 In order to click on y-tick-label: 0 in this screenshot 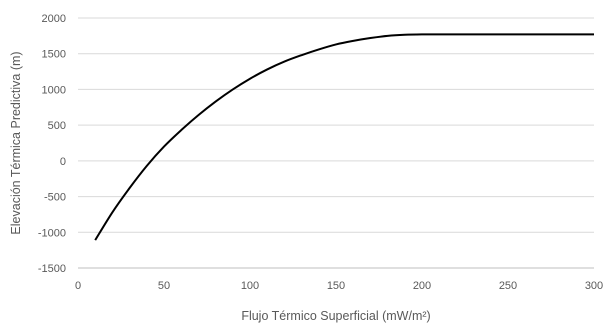, I will do `click(63, 162)`.